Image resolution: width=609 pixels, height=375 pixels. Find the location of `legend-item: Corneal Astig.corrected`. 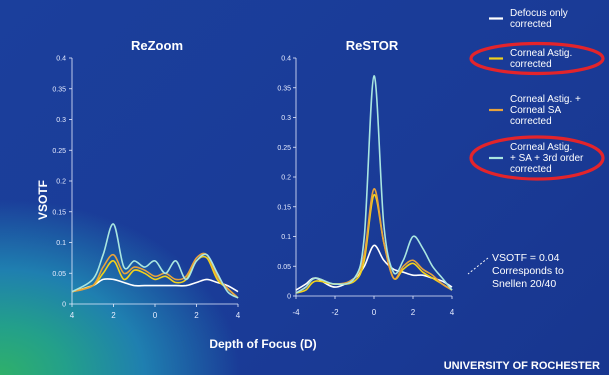

legend-item: Corneal Astig.corrected is located at coordinates (537, 58).